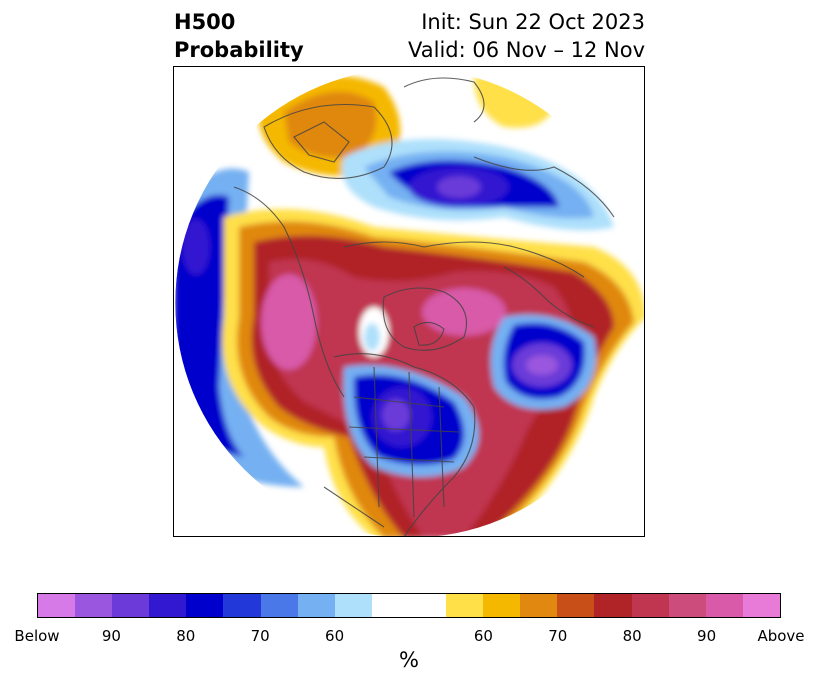 The height and width of the screenshot is (686, 819). What do you see at coordinates (205, 22) in the screenshot?
I see `variable-label: H500` at bounding box center [205, 22].